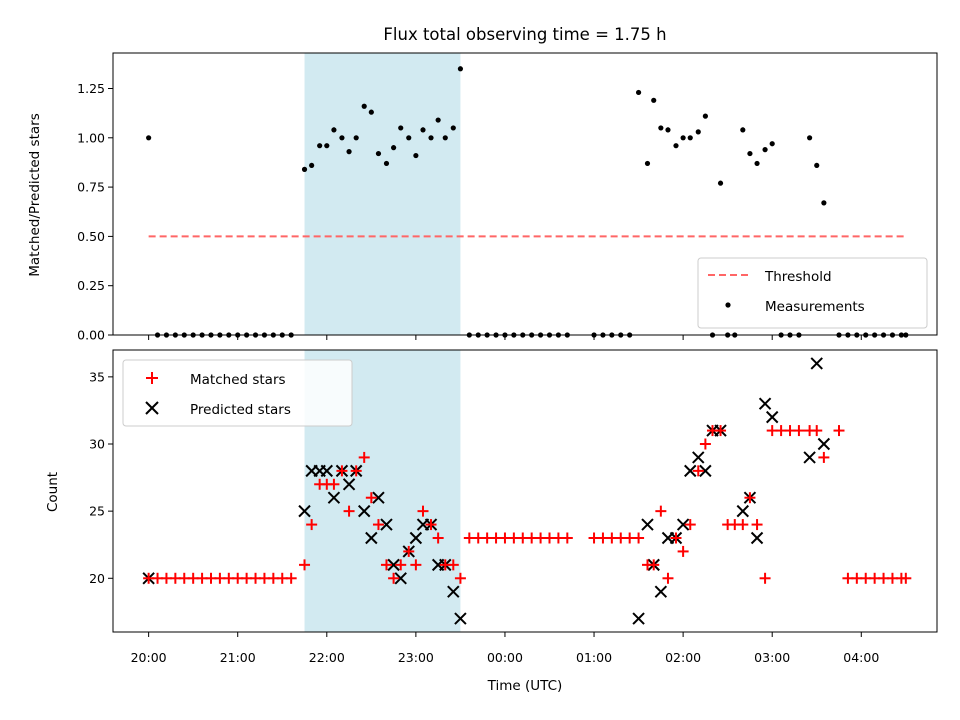 This screenshot has width=960, height=720. What do you see at coordinates (91, 137) in the screenshot?
I see `top-y-tick-label: 1.00` at bounding box center [91, 137].